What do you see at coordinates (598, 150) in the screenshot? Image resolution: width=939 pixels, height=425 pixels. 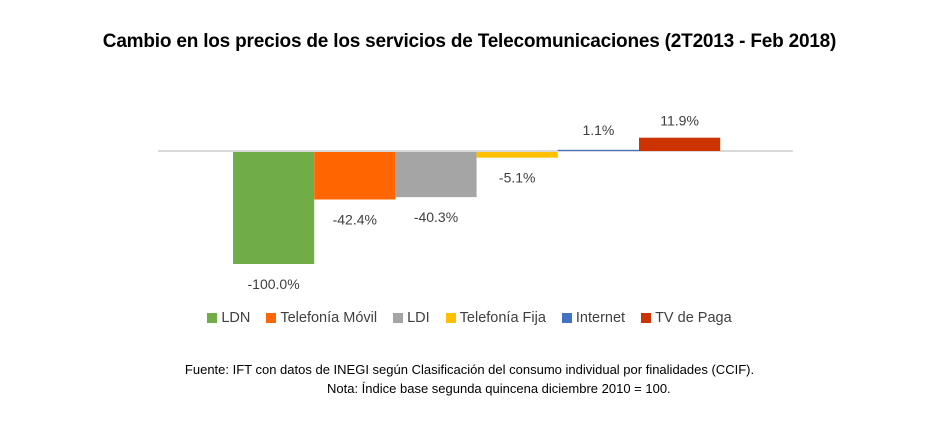 I see `bar-internet` at bounding box center [598, 150].